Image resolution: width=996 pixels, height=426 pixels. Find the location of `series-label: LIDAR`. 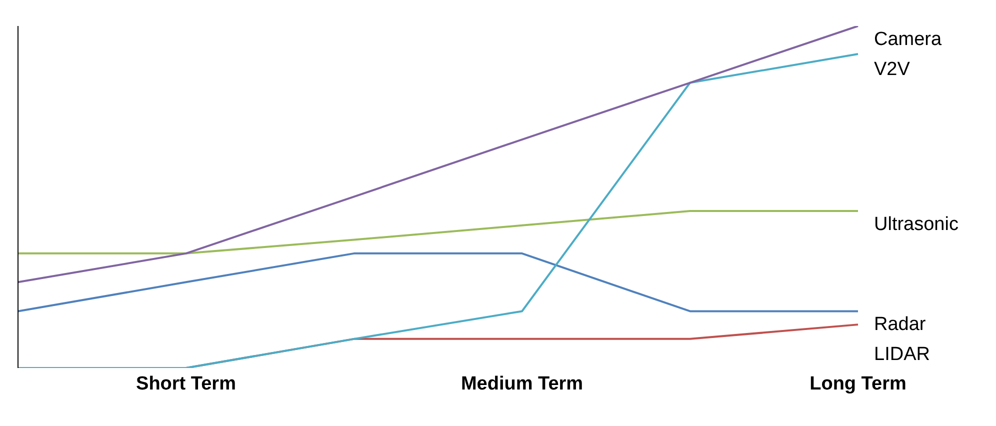

series-label: LIDAR is located at coordinates (902, 355).